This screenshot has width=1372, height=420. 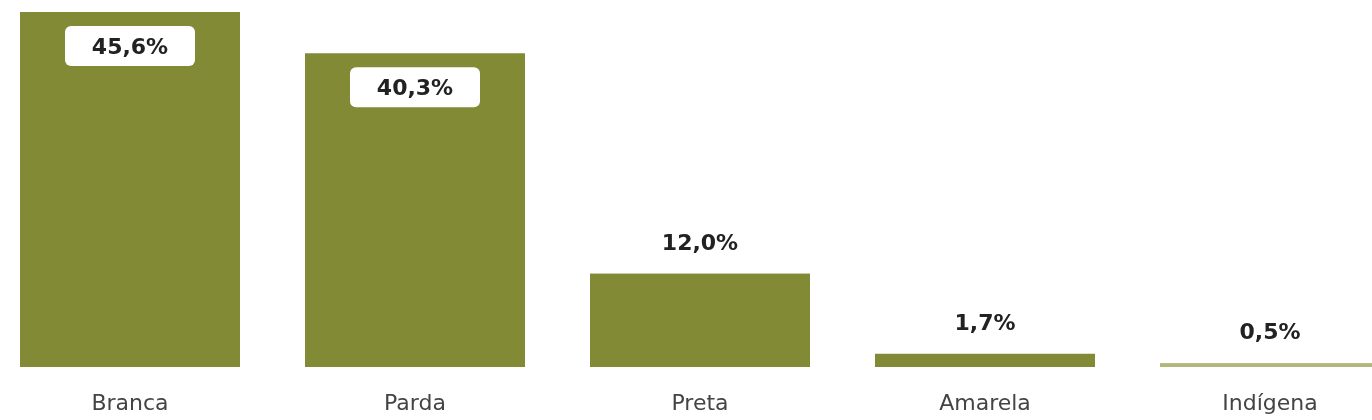 What do you see at coordinates (1270, 402) in the screenshot?
I see `x-tick-label: Indígena` at bounding box center [1270, 402].